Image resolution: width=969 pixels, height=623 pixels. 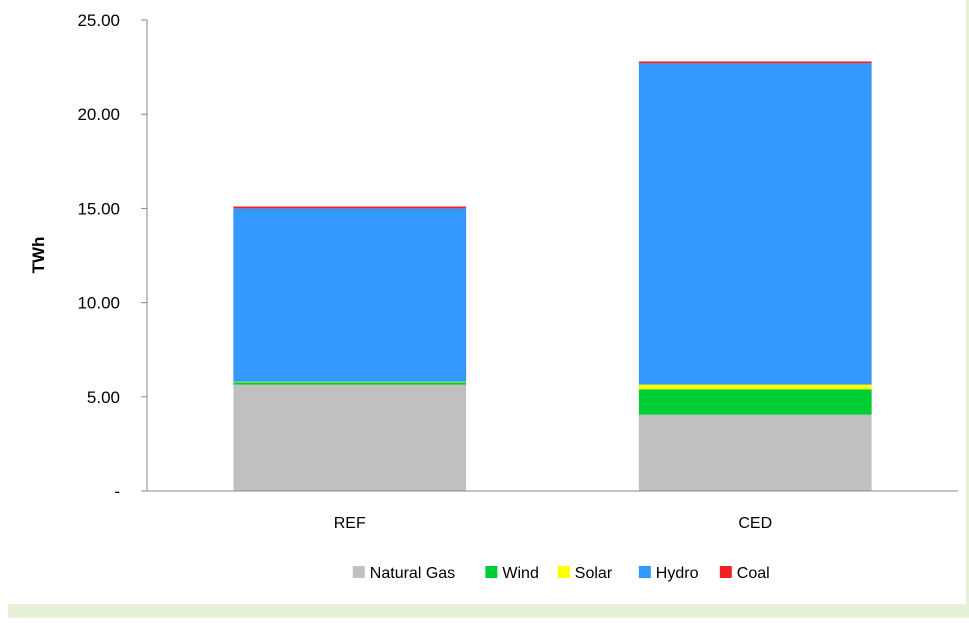 I want to click on legend-swatch-hydro, so click(x=644, y=572).